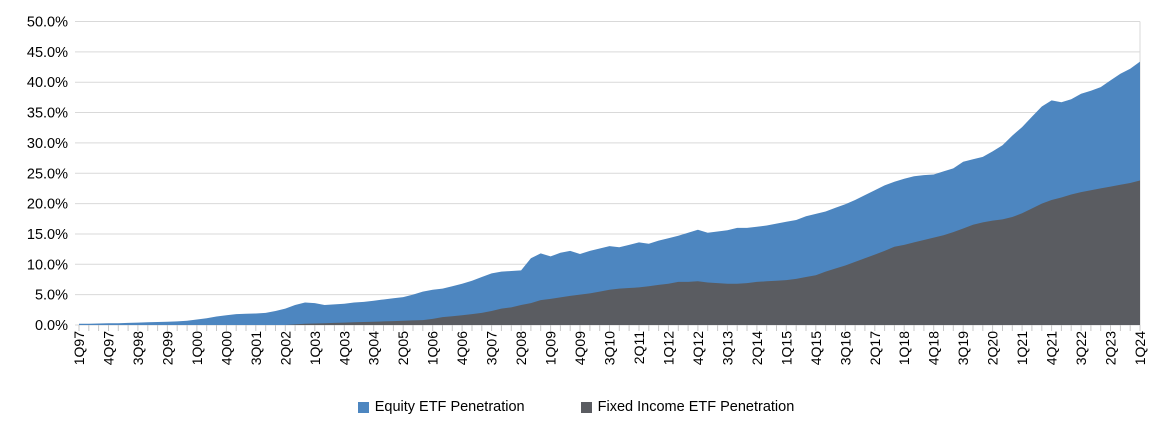 The height and width of the screenshot is (447, 1152). What do you see at coordinates (462, 348) in the screenshot?
I see `x-axis-tick-label: 4Q06` at bounding box center [462, 348].